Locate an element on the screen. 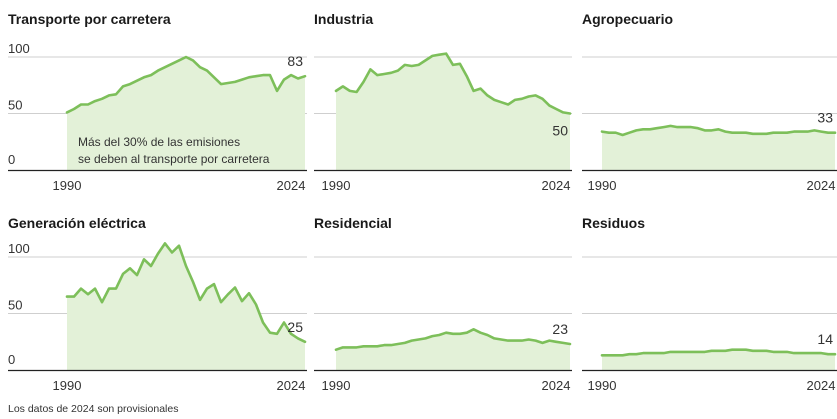  panel-title: Residuos is located at coordinates (613, 223).